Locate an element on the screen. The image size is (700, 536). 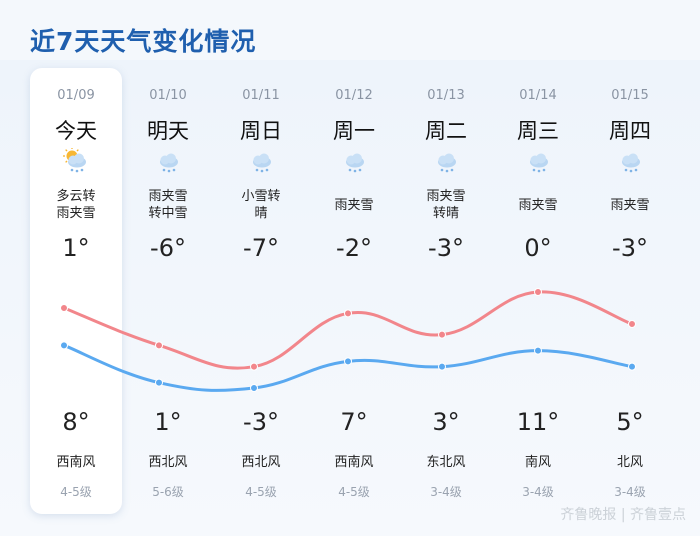
day-name: 今天 is located at coordinates (76, 131).